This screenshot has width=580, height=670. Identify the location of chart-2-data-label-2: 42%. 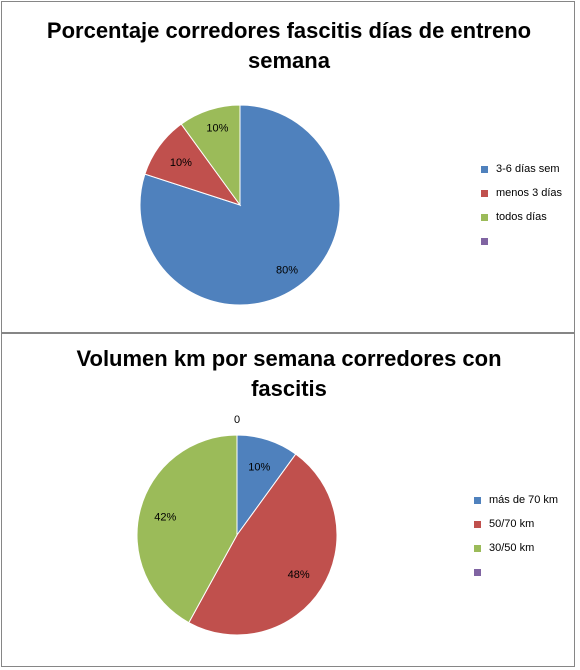
(165, 518).